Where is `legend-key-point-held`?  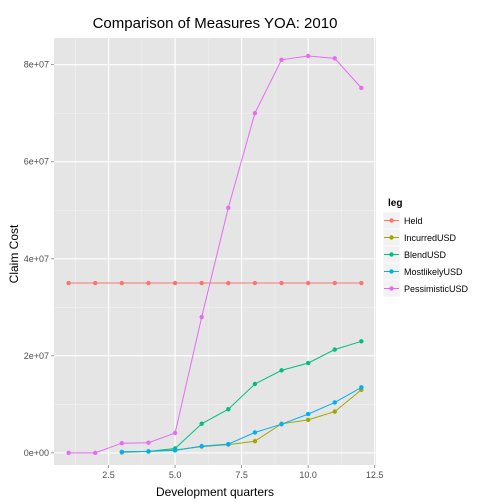 legend-key-point-held is located at coordinates (391, 220).